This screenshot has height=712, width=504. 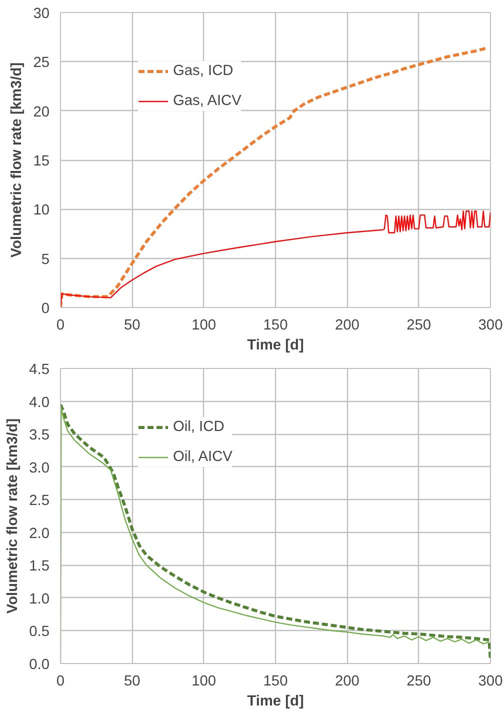 I want to click on y-tick-label: 10, so click(x=41, y=210).